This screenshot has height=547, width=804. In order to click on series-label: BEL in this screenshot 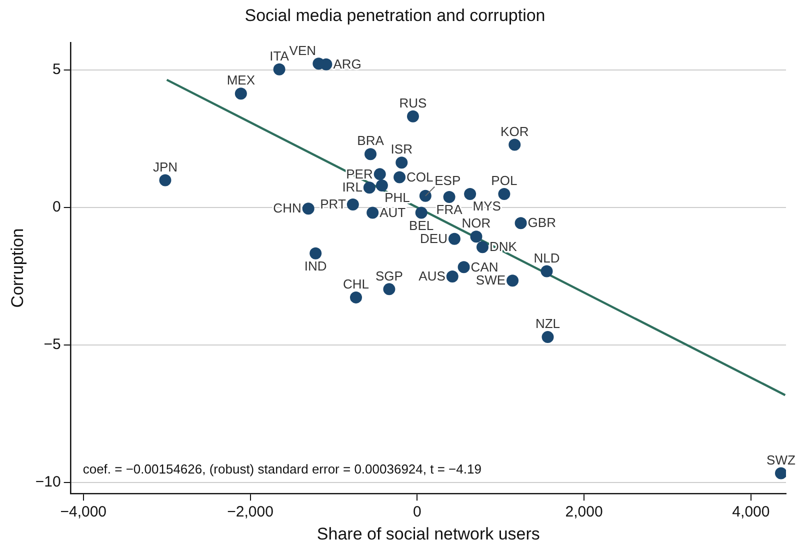, I will do `click(421, 225)`.